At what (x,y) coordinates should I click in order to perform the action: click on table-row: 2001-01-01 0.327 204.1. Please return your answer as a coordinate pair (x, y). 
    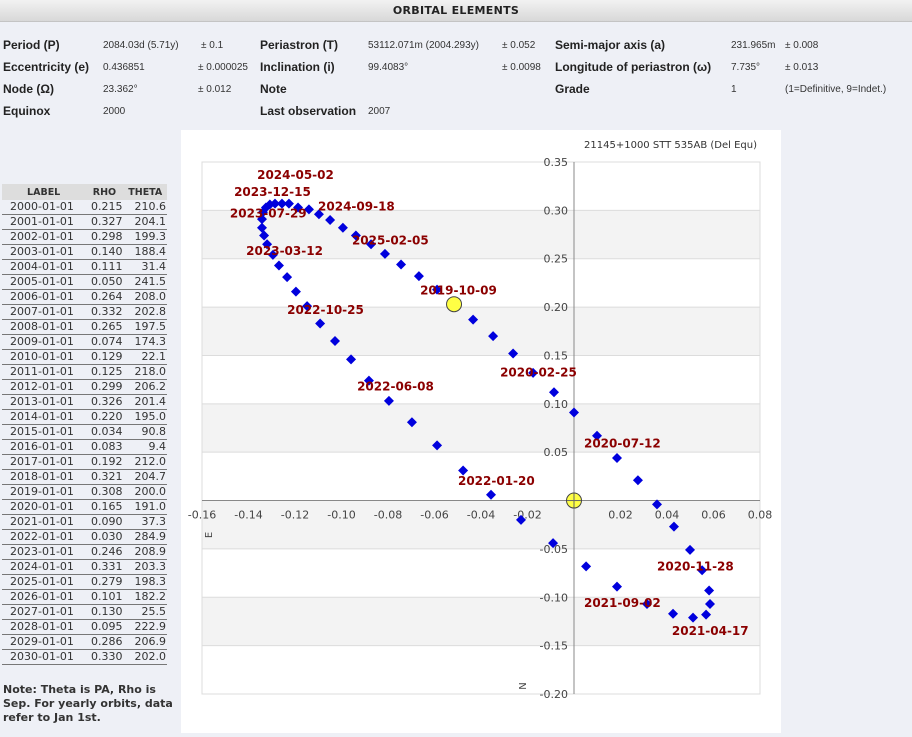
    Looking at the image, I should click on (84, 222).